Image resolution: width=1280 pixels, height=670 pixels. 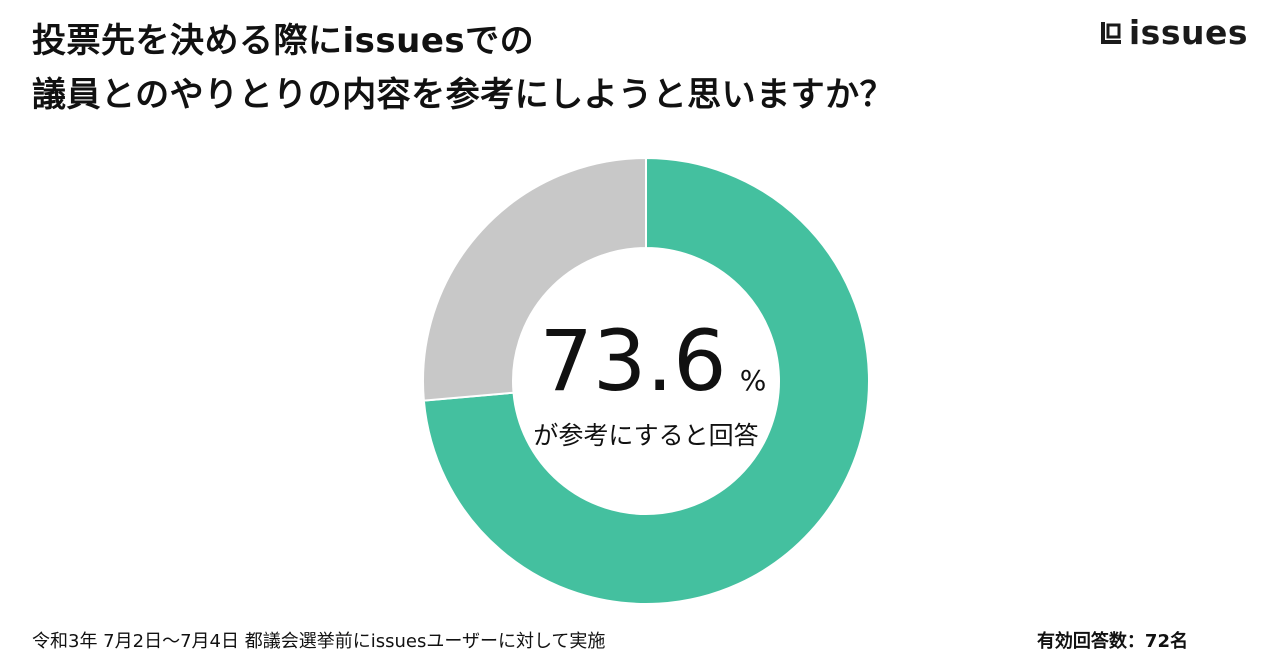 I want to click on brand: issues, so click(x=1174, y=32).